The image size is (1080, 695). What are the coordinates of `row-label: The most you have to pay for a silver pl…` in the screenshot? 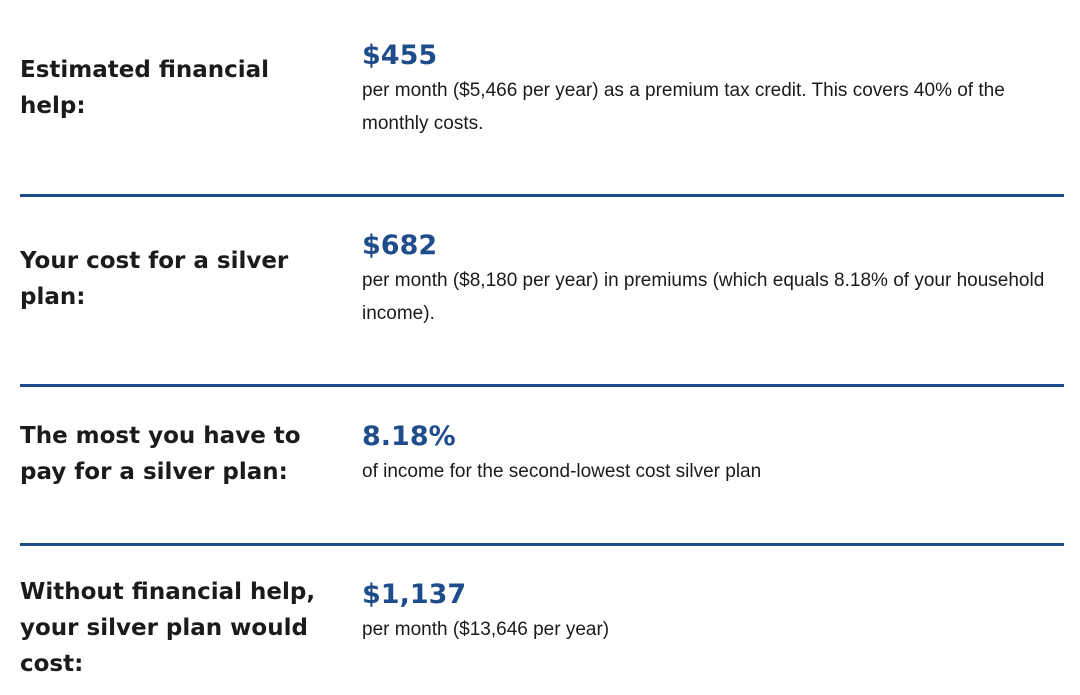 It's located at (160, 454).